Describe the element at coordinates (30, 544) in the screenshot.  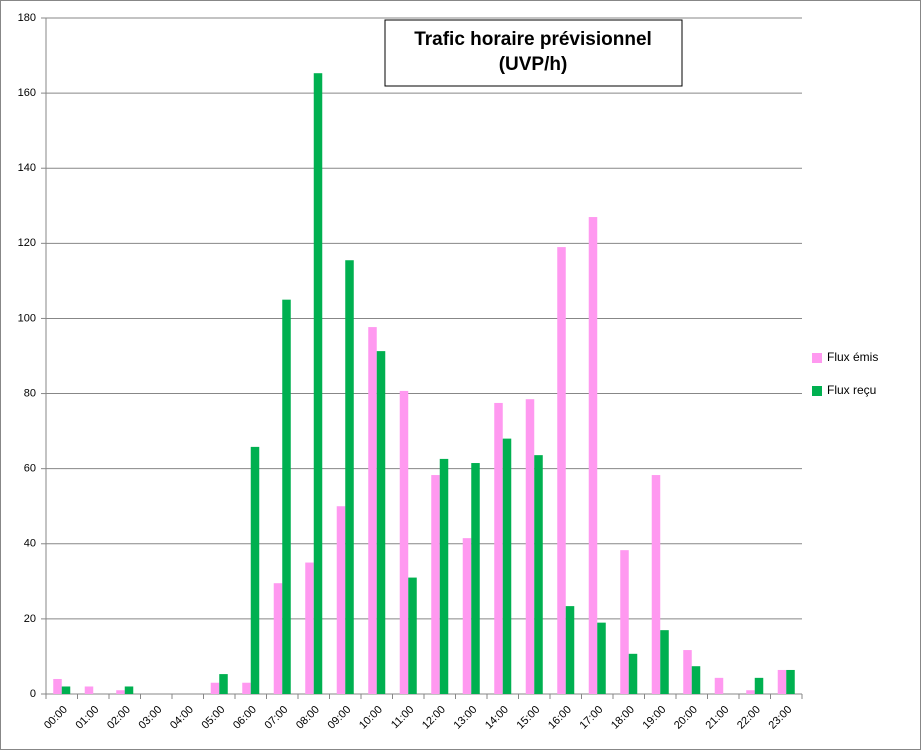
I see `y-tick-label: 40` at that location.